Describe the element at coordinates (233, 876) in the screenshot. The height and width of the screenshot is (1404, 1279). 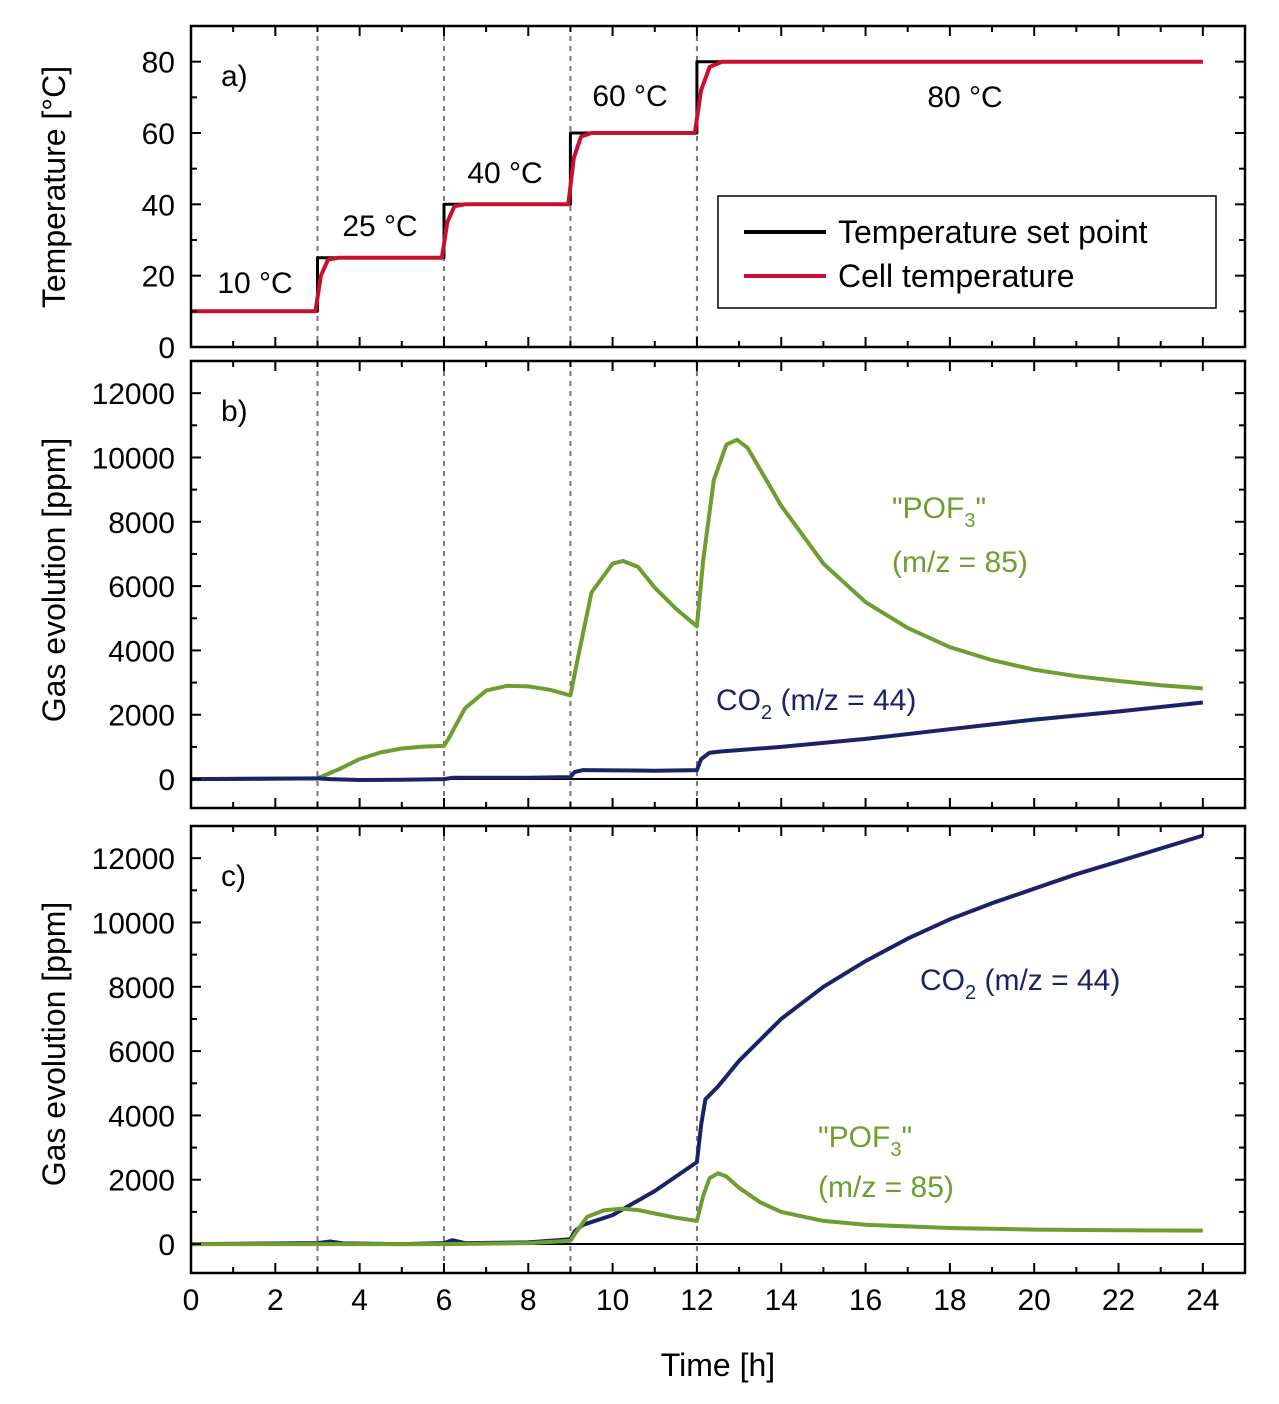
I see `panel-label: c)` at that location.